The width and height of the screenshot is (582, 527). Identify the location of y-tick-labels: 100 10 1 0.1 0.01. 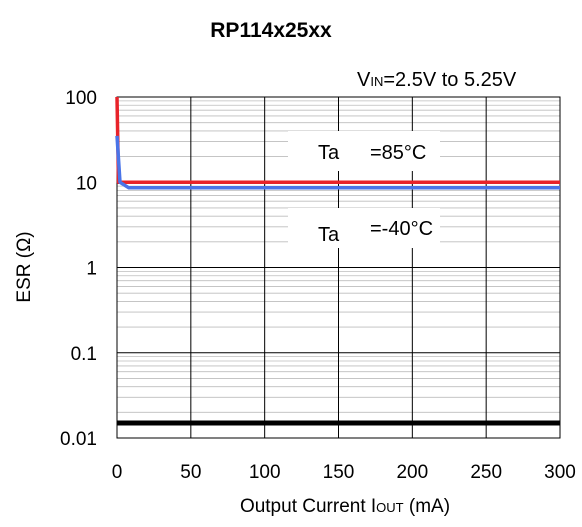
(78, 269).